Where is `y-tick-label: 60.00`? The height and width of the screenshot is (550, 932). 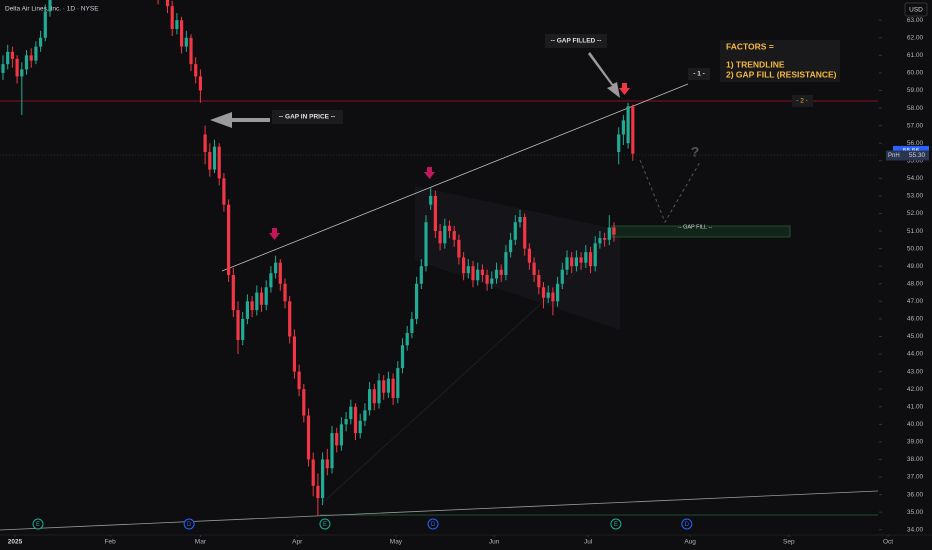
y-tick-label: 60.00 is located at coordinates (915, 73).